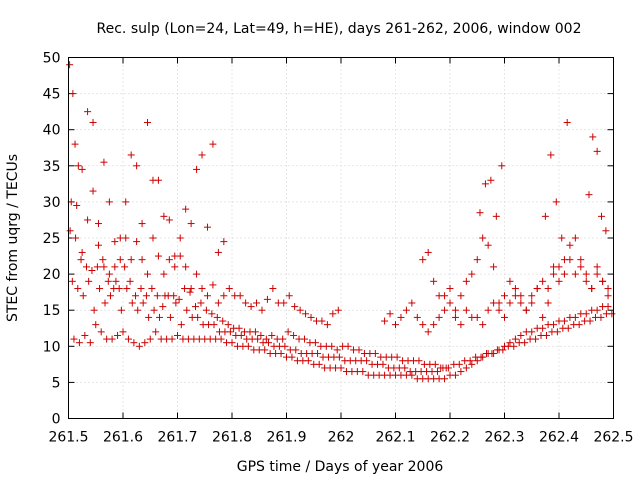 Image resolution: width=640 pixels, height=480 pixels. What do you see at coordinates (341, 438) in the screenshot?
I see `x-tick-label: 262` at bounding box center [341, 438].